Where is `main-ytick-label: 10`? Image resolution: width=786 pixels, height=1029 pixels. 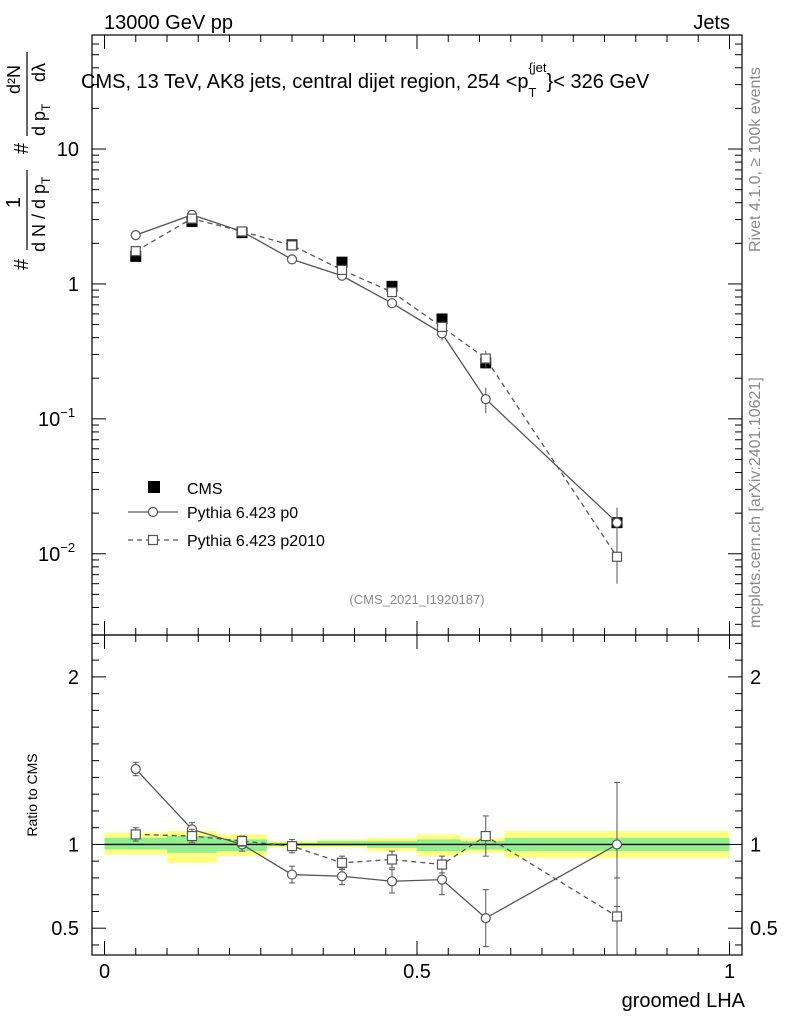 main-ytick-label: 10 is located at coordinates (68, 150).